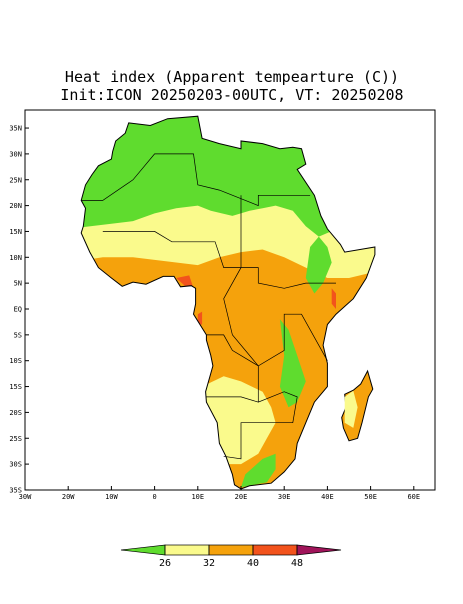 The height and width of the screenshot is (604, 463). I want to click on lon-tick-label: 30E, so click(284, 497).